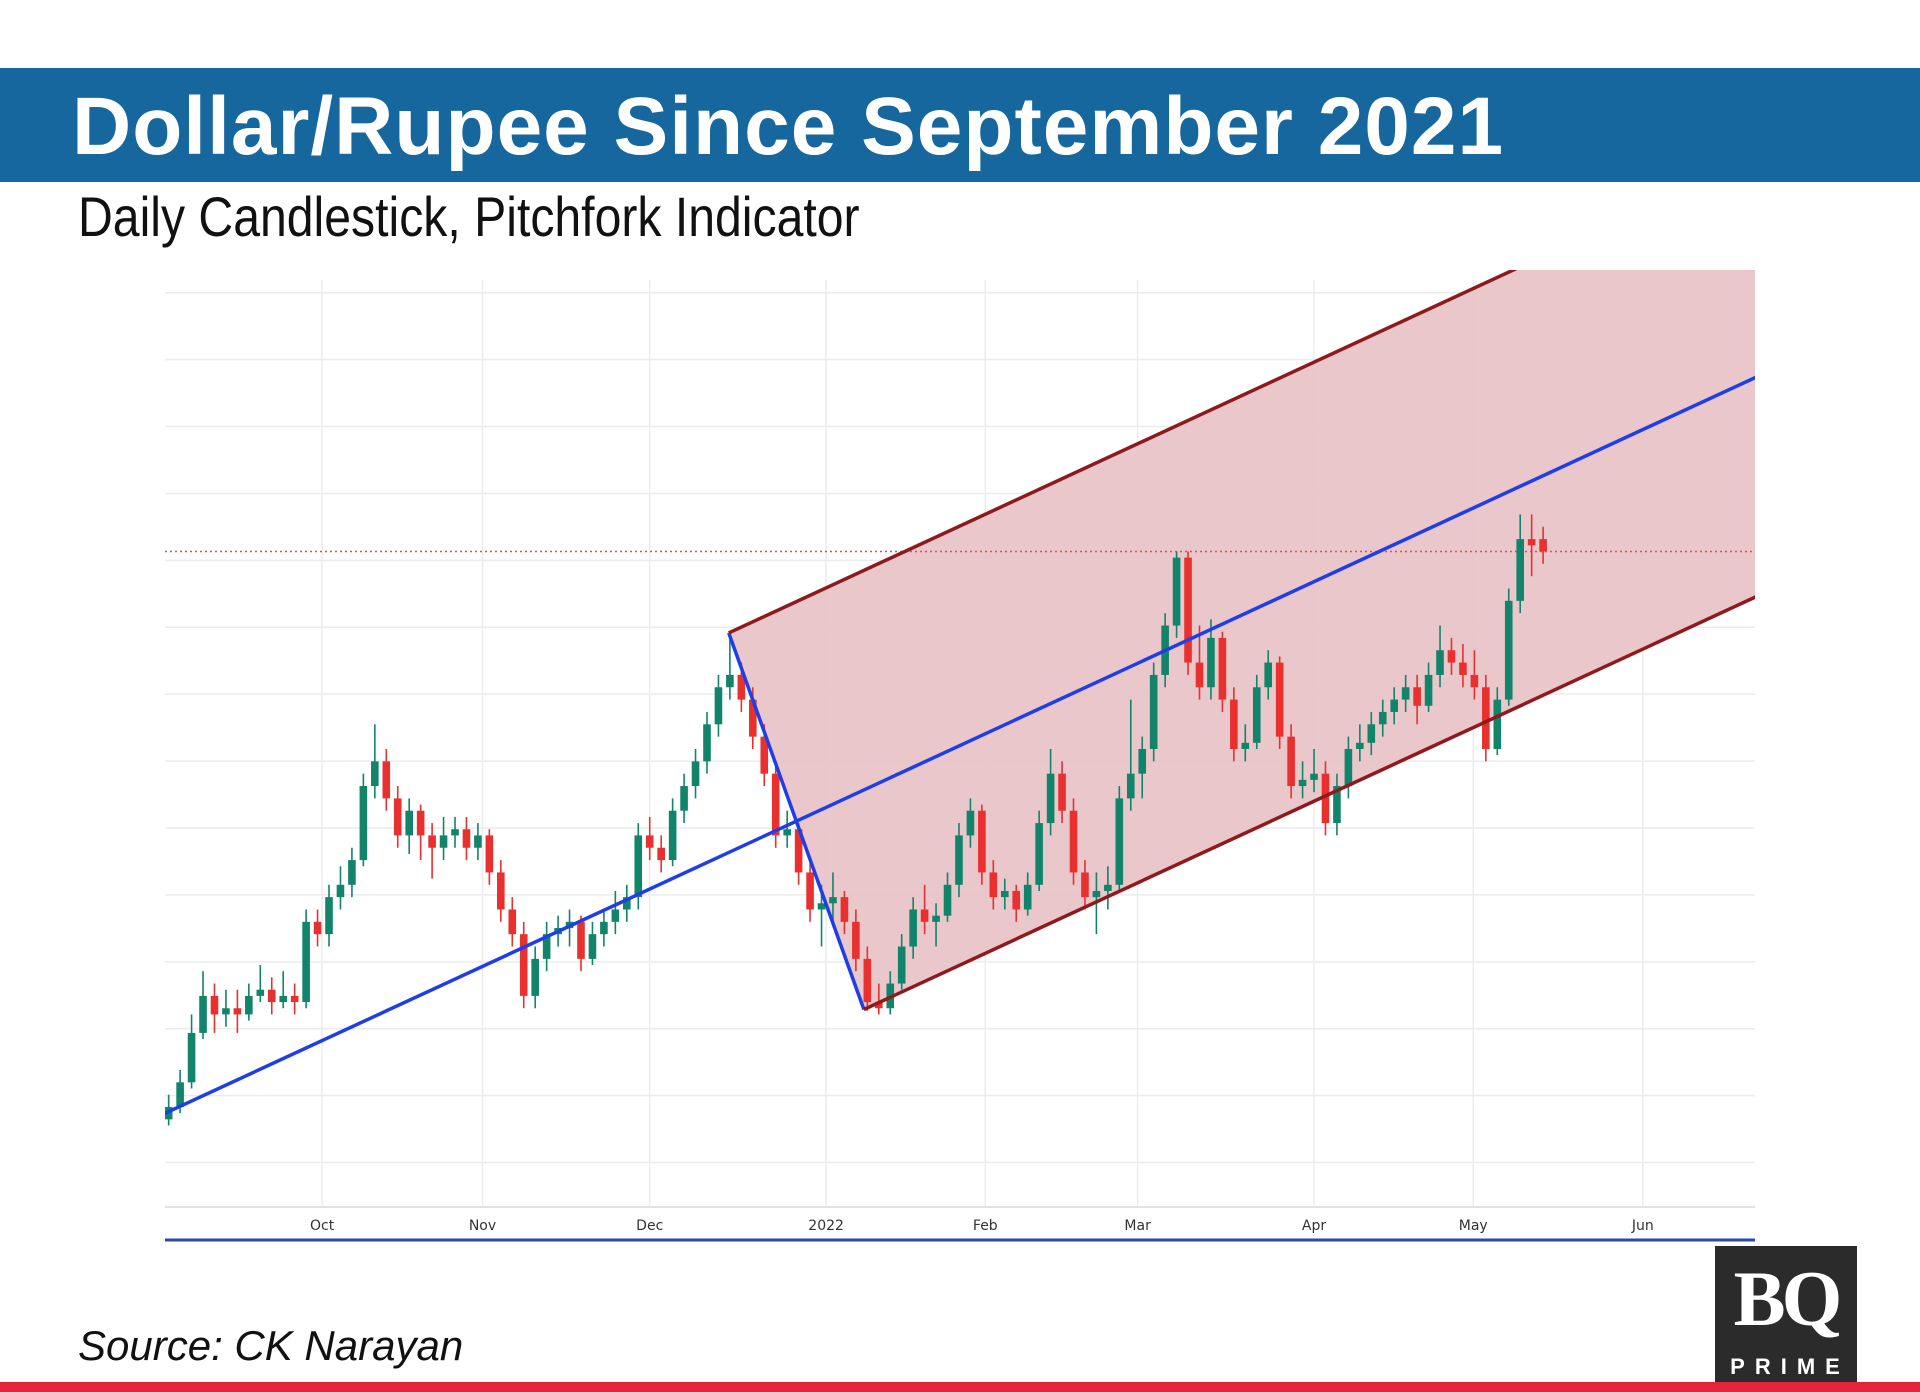 This screenshot has height=1392, width=1920. What do you see at coordinates (1314, 1226) in the screenshot?
I see `x-tick-label: Apr` at bounding box center [1314, 1226].